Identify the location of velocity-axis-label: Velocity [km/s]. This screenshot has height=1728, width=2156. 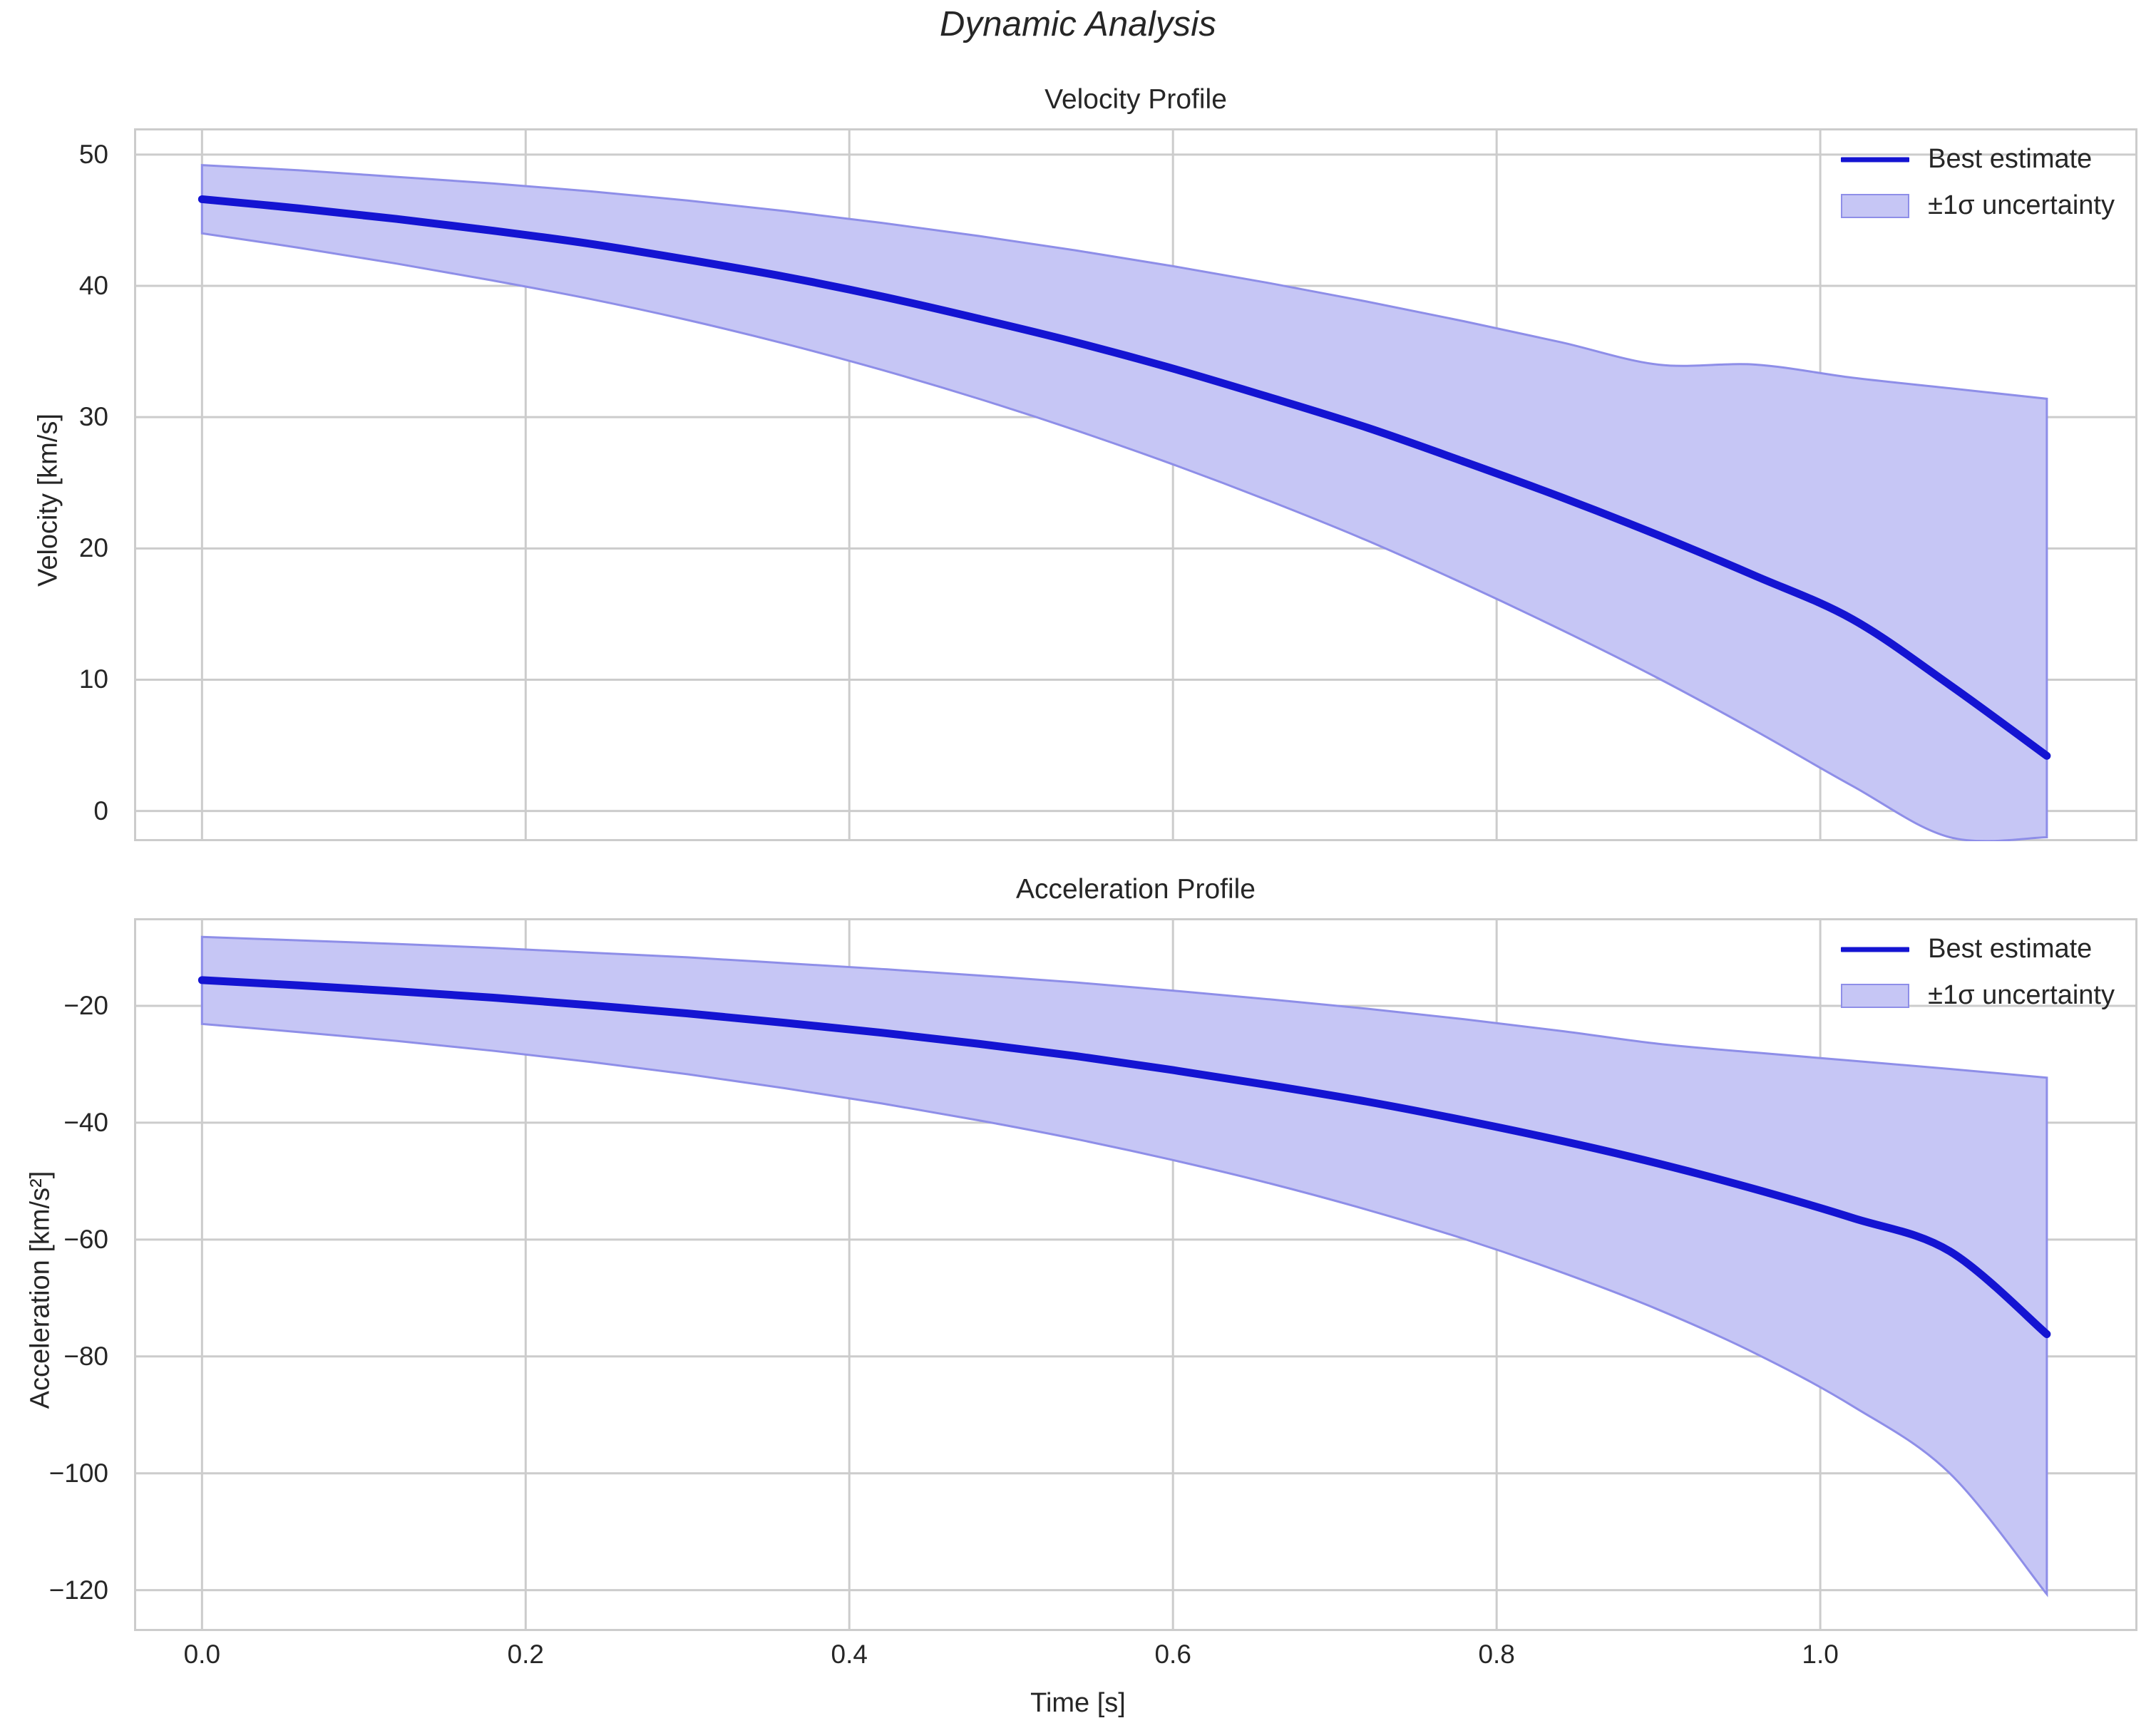
(48, 500).